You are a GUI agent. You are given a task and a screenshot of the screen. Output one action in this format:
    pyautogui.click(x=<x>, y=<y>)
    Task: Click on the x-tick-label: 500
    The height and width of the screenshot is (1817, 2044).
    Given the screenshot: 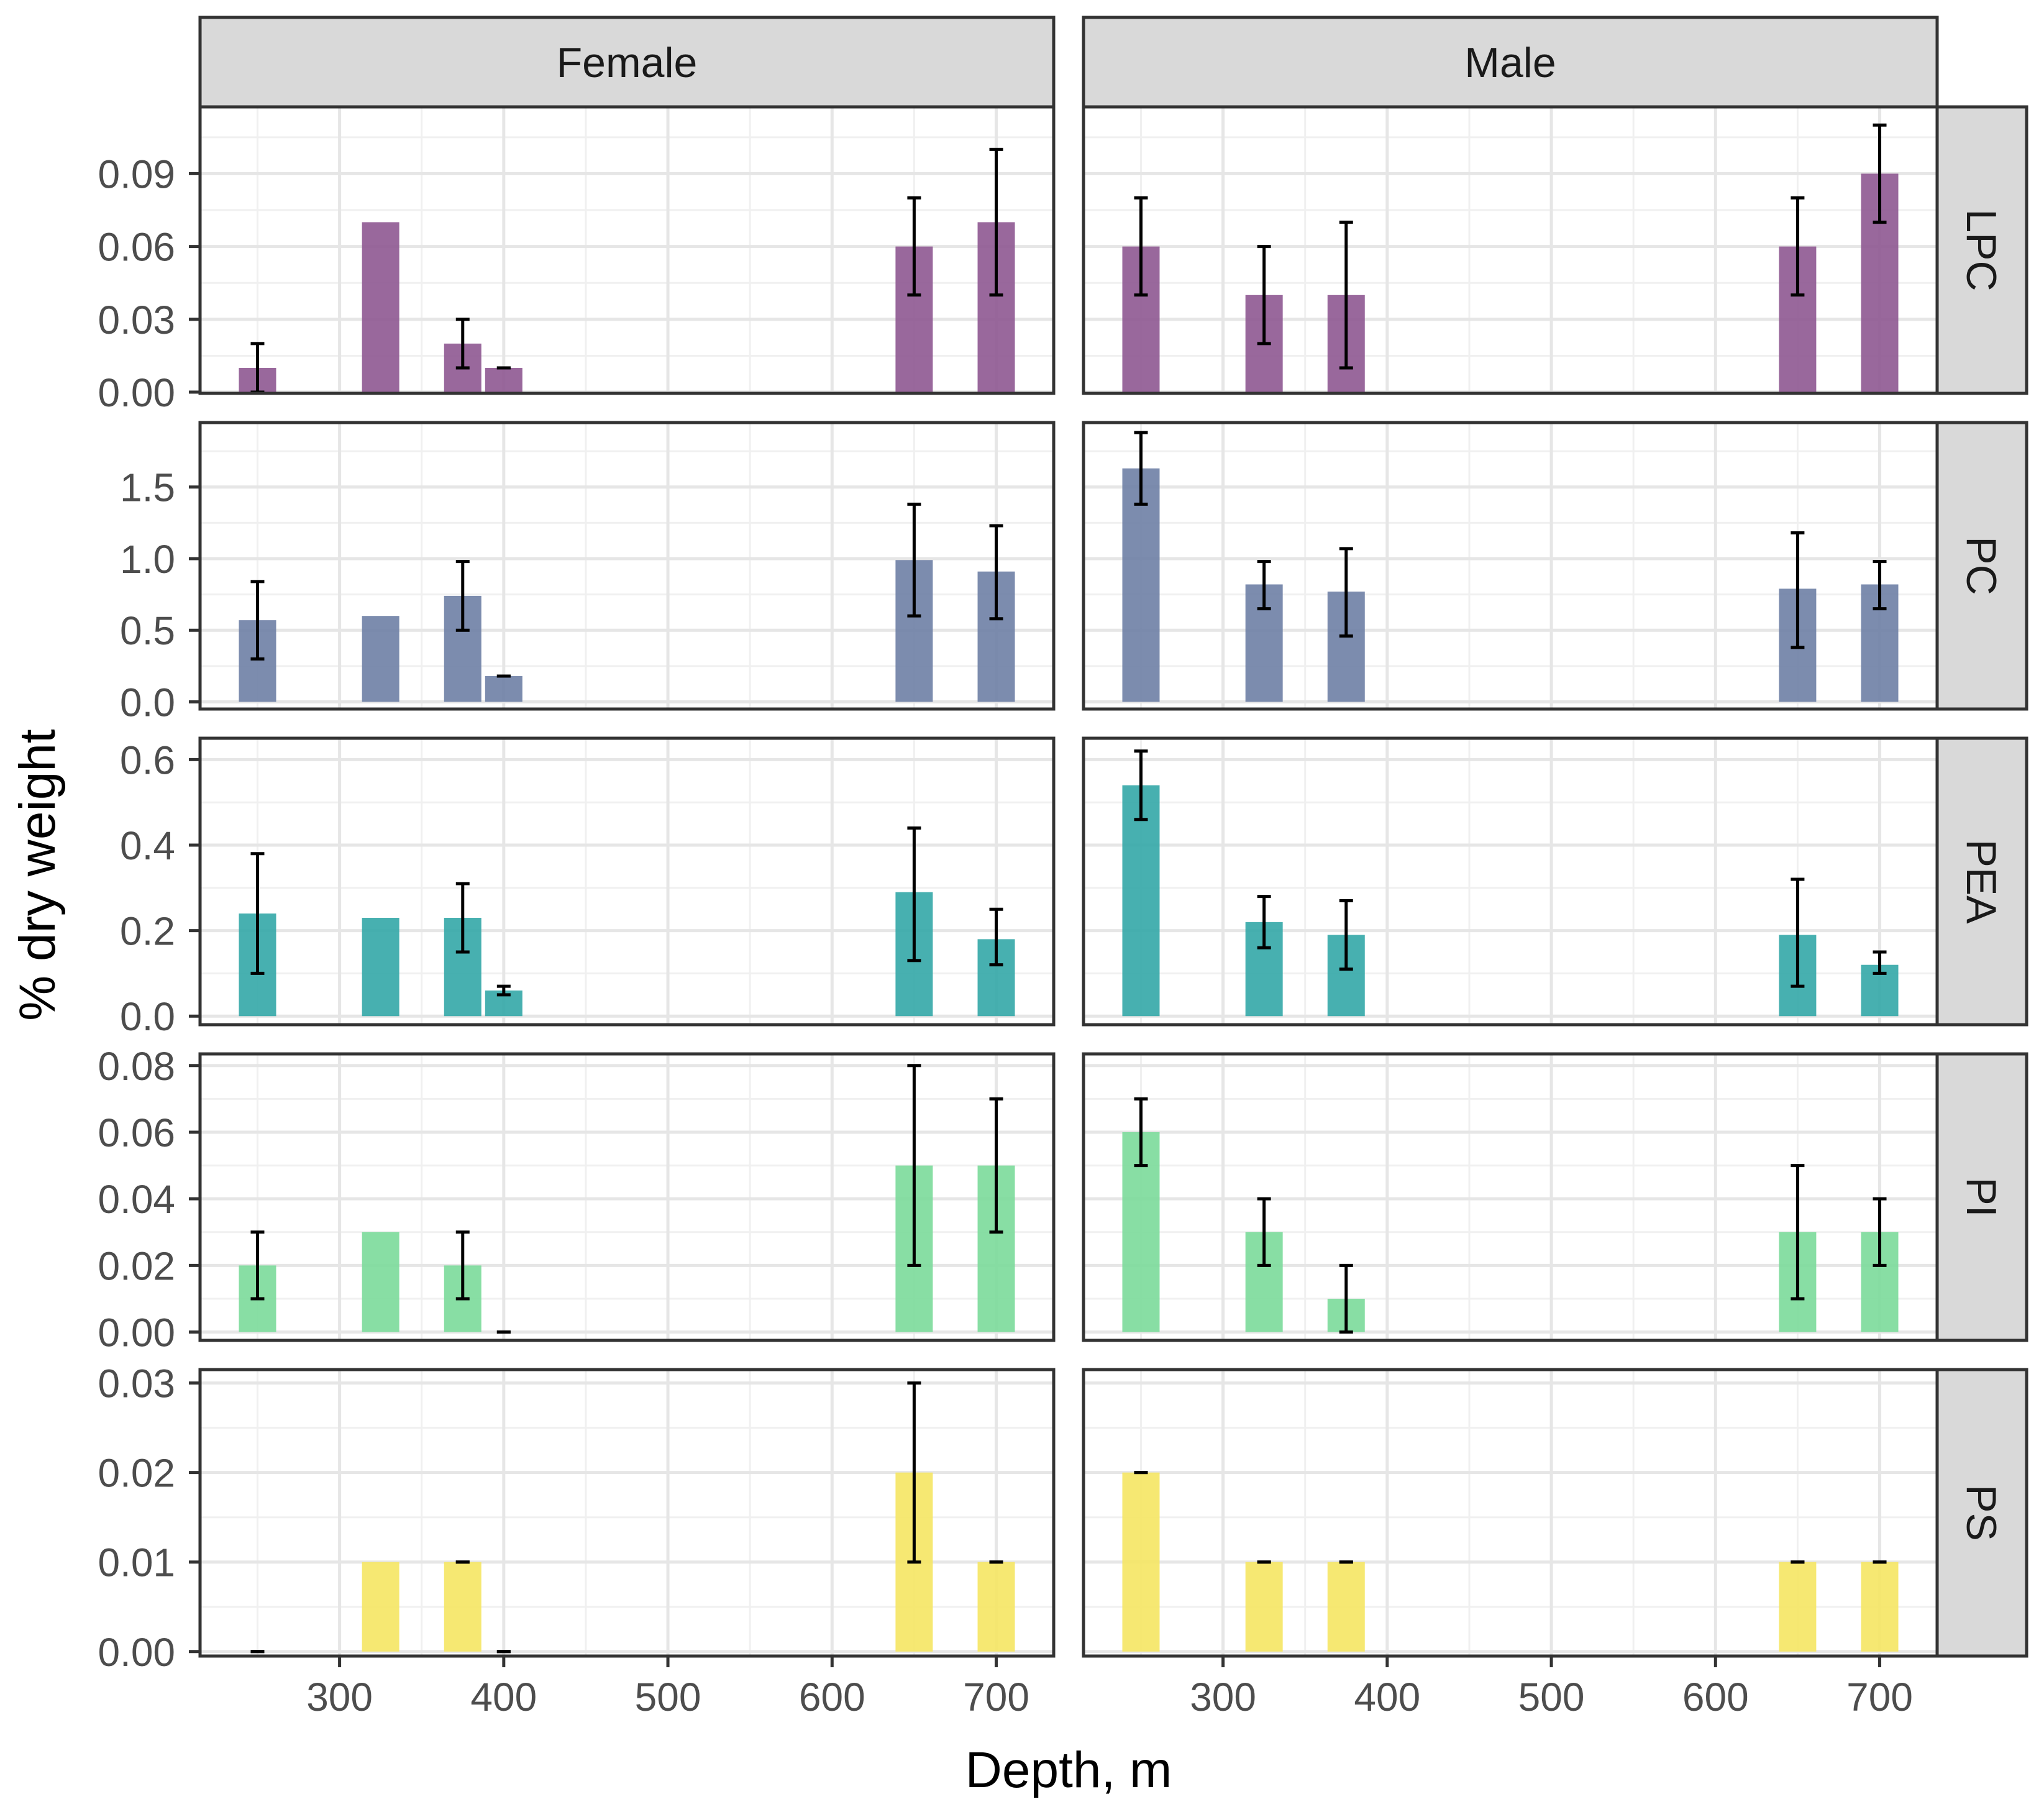 What is the action you would take?
    pyautogui.click(x=668, y=1697)
    